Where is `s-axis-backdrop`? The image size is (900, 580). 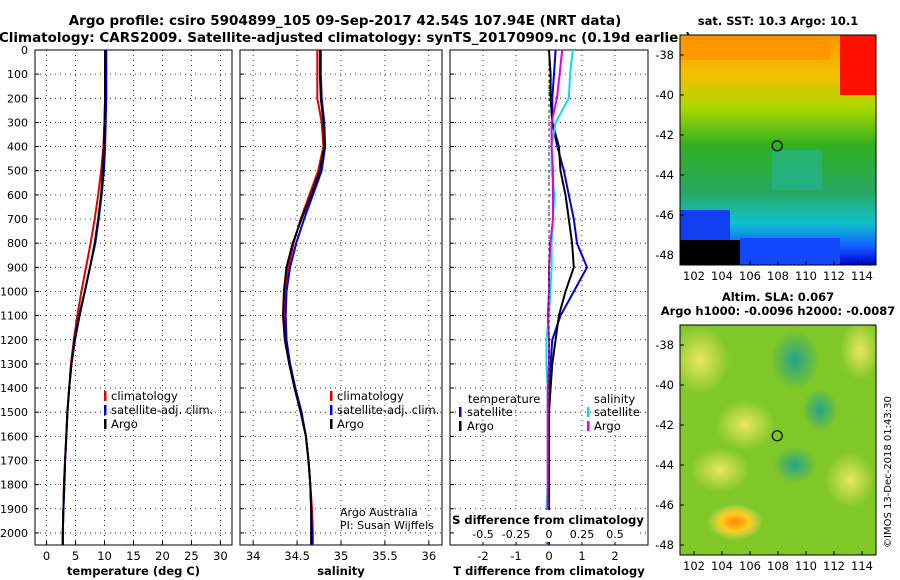 s-axis-backdrop is located at coordinates (547, 526).